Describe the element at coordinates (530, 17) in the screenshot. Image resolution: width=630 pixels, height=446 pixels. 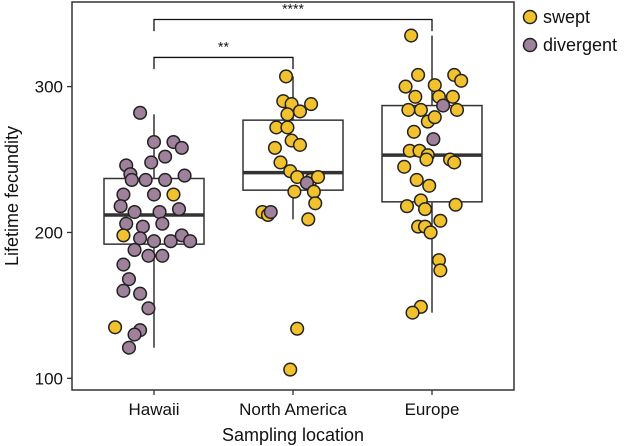
I see `legend-swept-swatch` at that location.